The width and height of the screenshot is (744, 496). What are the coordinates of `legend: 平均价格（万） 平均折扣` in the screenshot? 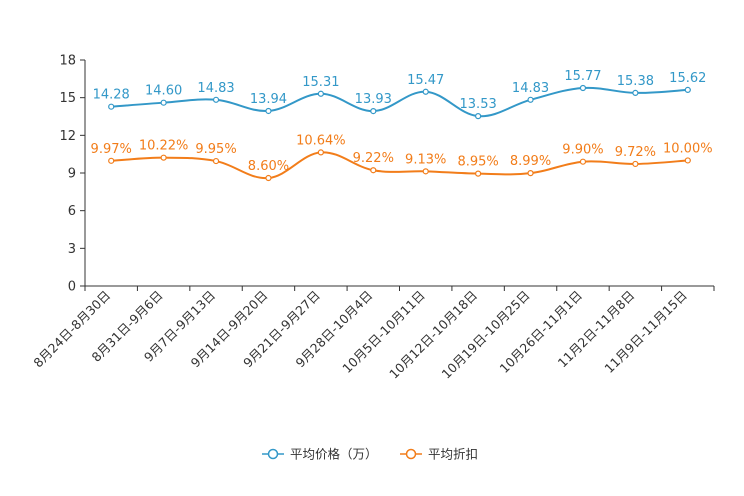 It's located at (370, 454).